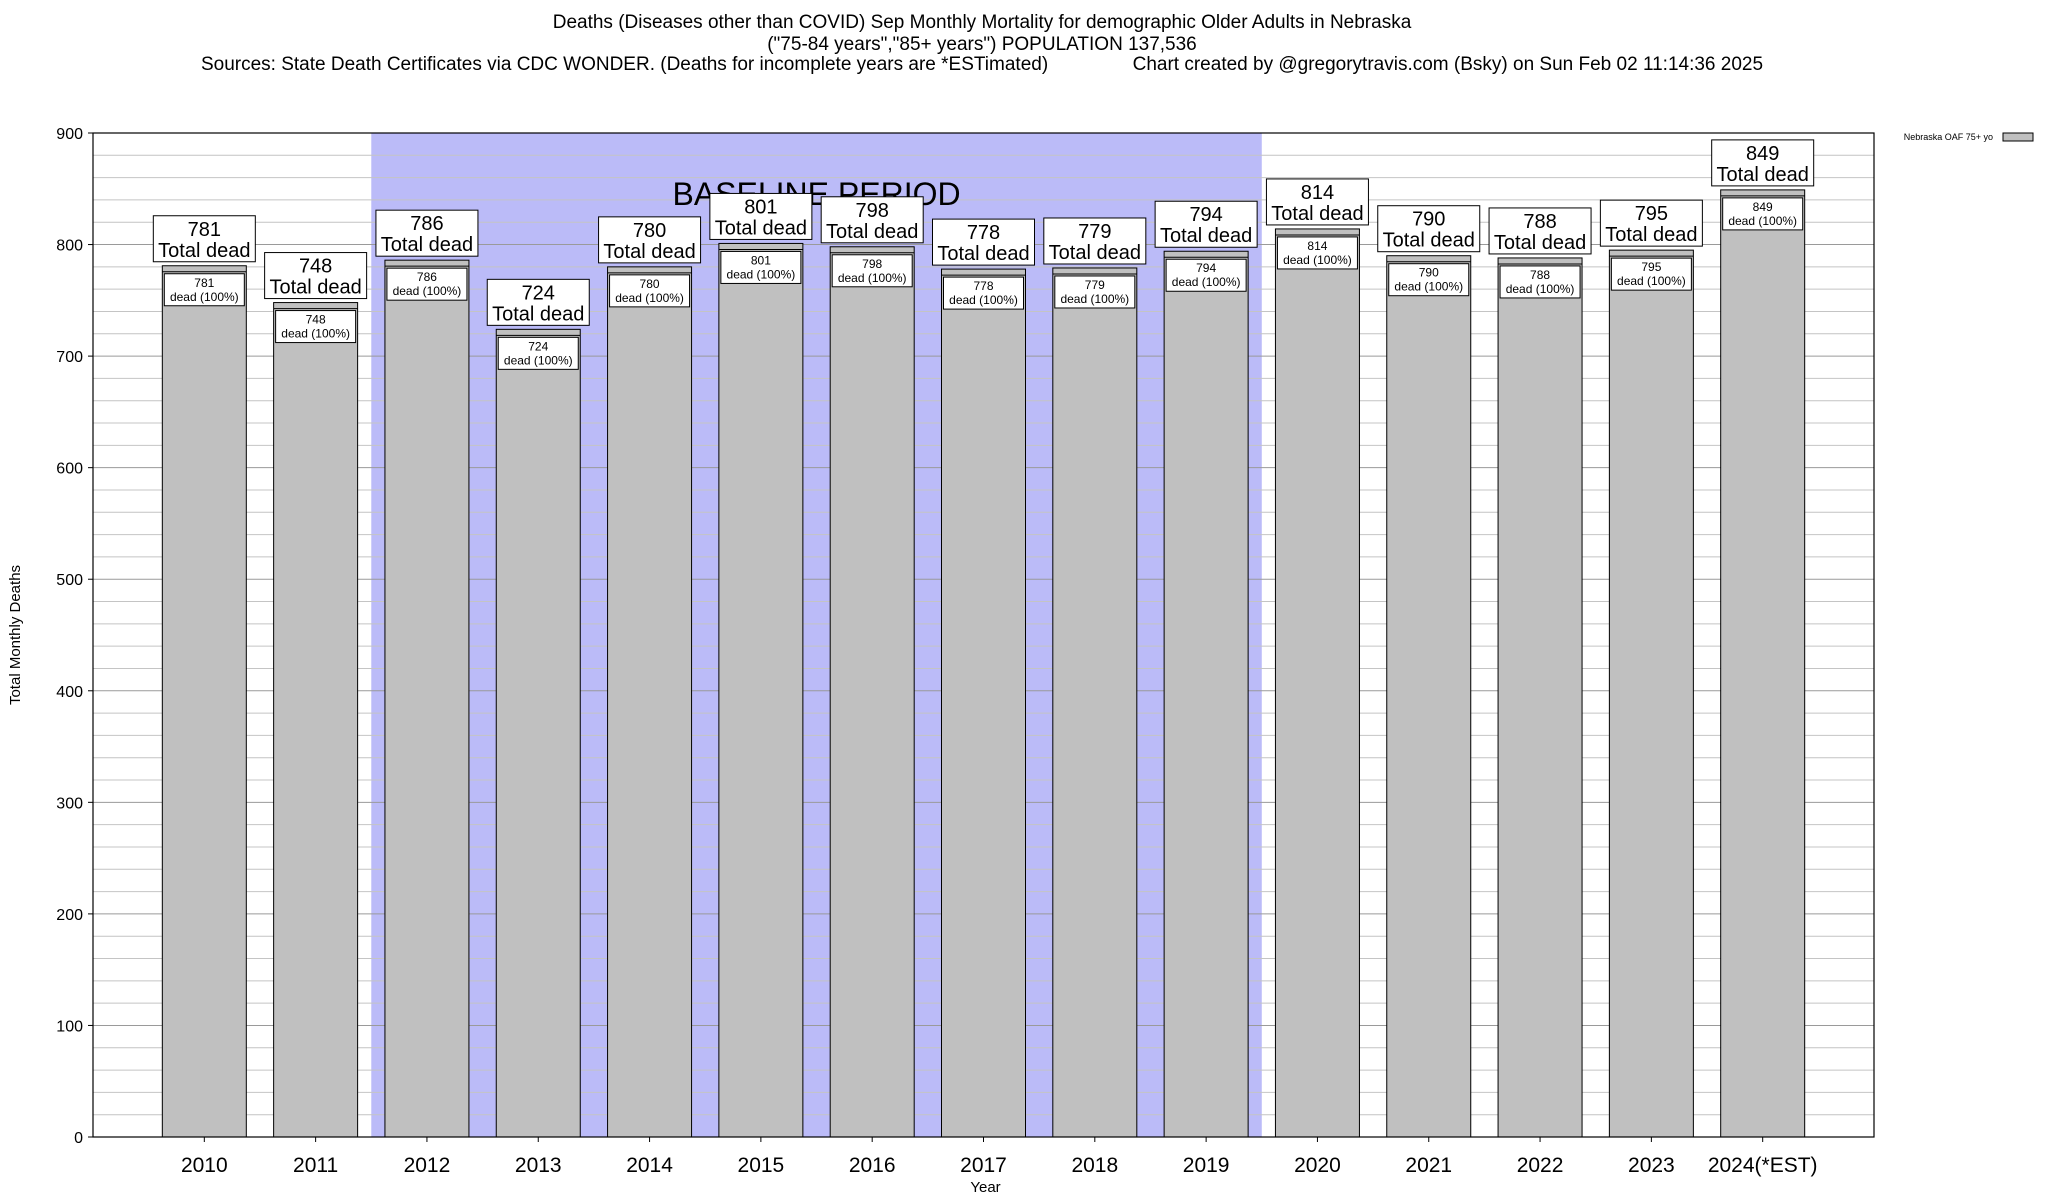  I want to click on inner-value-label: 778, so click(983, 286).